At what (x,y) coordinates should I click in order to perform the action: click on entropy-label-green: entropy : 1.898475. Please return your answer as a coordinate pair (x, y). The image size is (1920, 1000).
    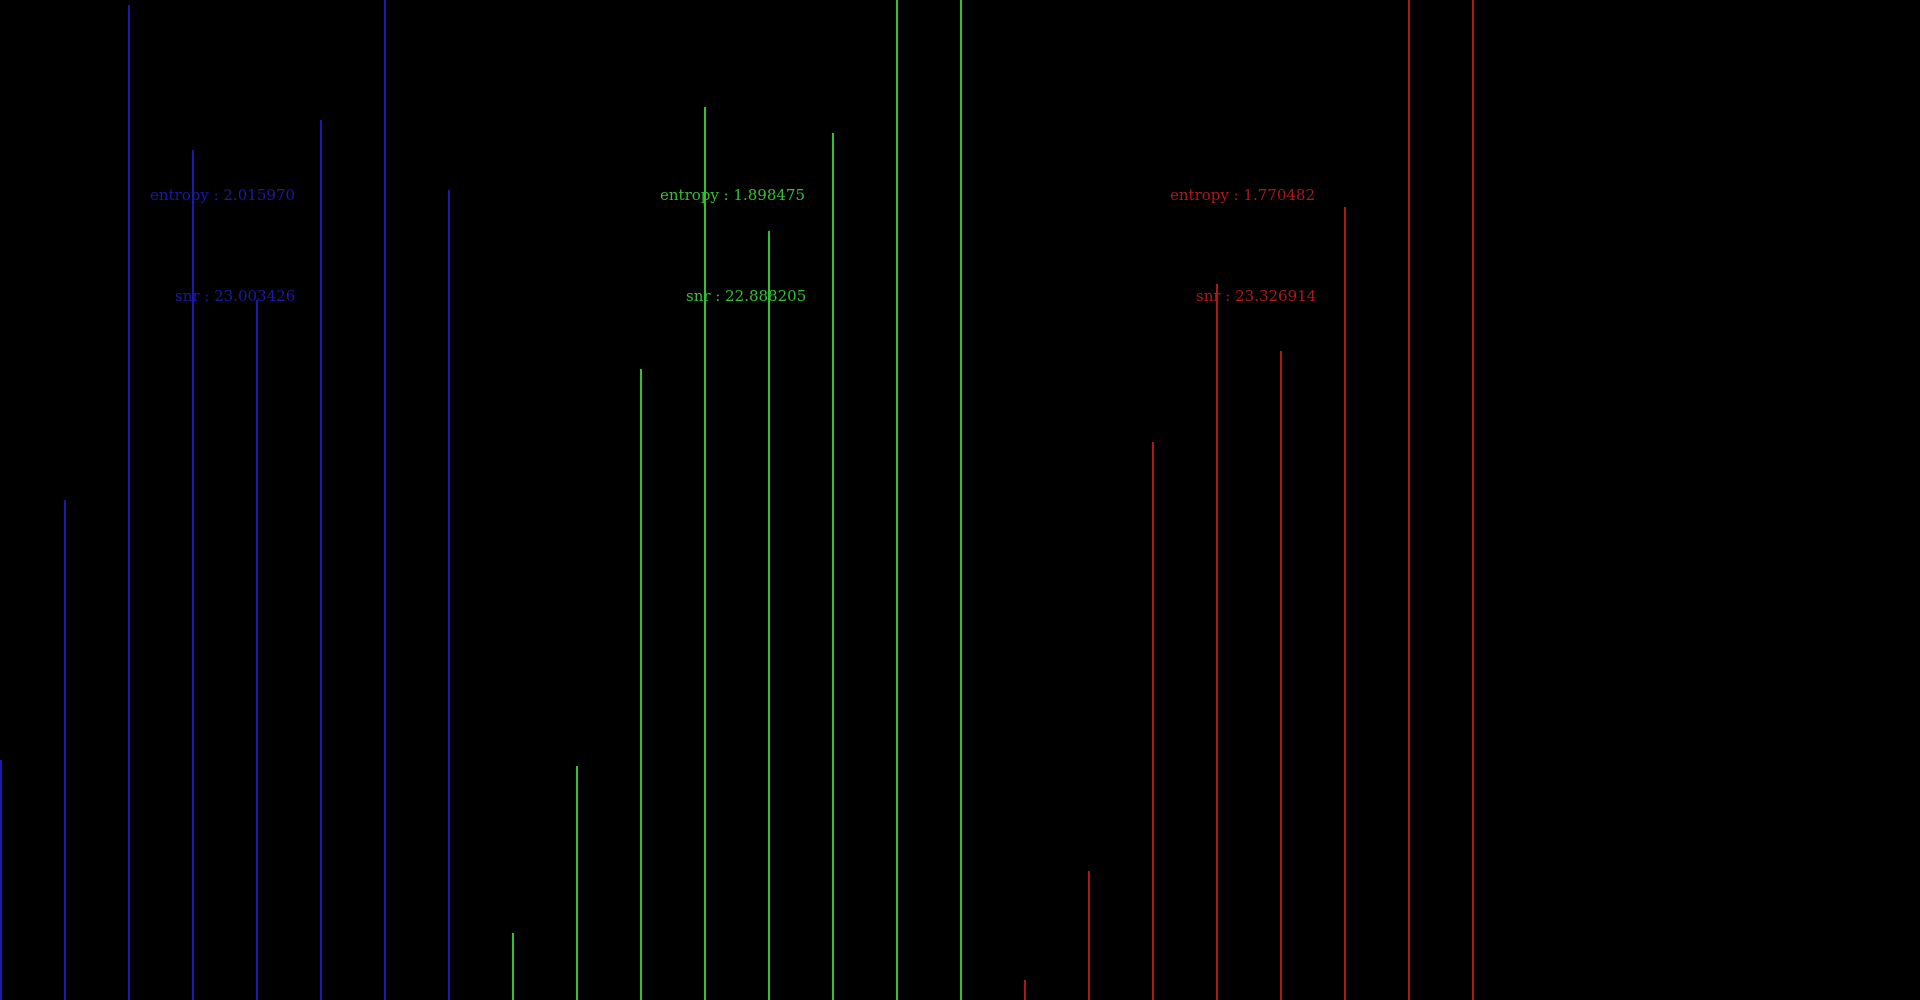
    Looking at the image, I should click on (732, 195).